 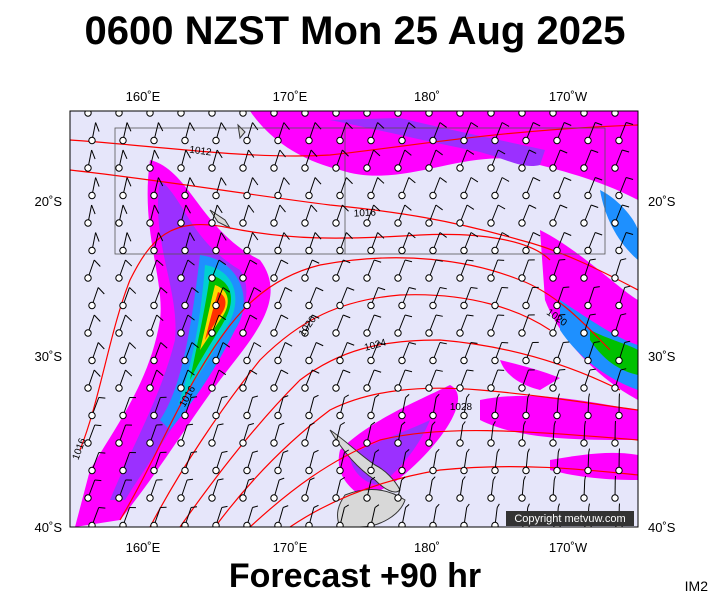 I want to click on isobar-label: 1012, so click(x=201, y=152).